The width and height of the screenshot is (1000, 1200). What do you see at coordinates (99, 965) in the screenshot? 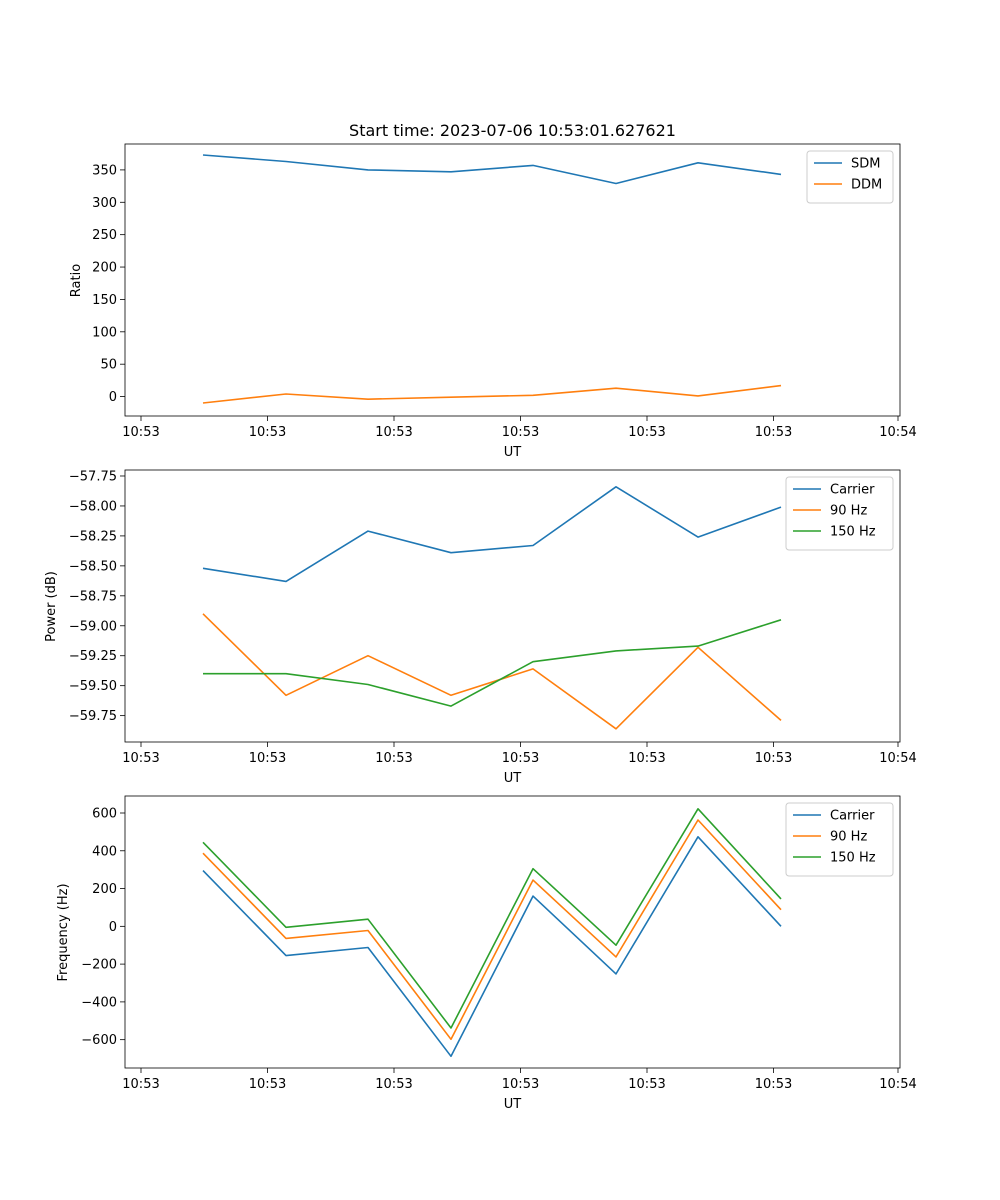
I see `y-tick-label: −200` at bounding box center [99, 965].